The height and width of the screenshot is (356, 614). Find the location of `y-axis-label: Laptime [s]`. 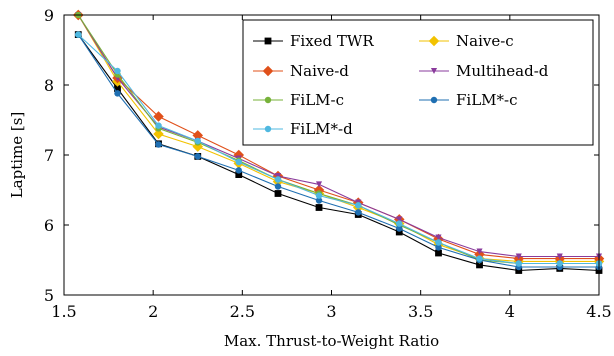

y-axis-label: Laptime [s] is located at coordinates (17, 155).